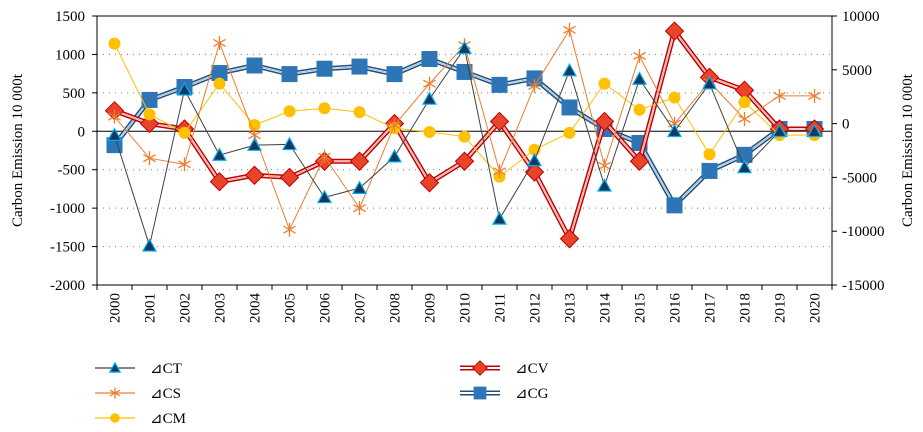 This screenshot has height=432, width=923. I want to click on y-axis-label-right: Carbon Emission 10 000t, so click(908, 150).